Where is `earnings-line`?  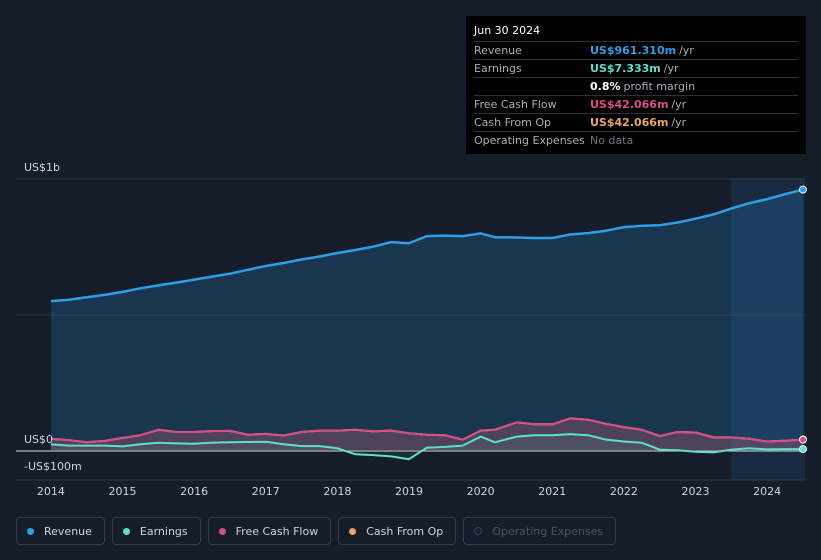
earnings-line is located at coordinates (426, 447).